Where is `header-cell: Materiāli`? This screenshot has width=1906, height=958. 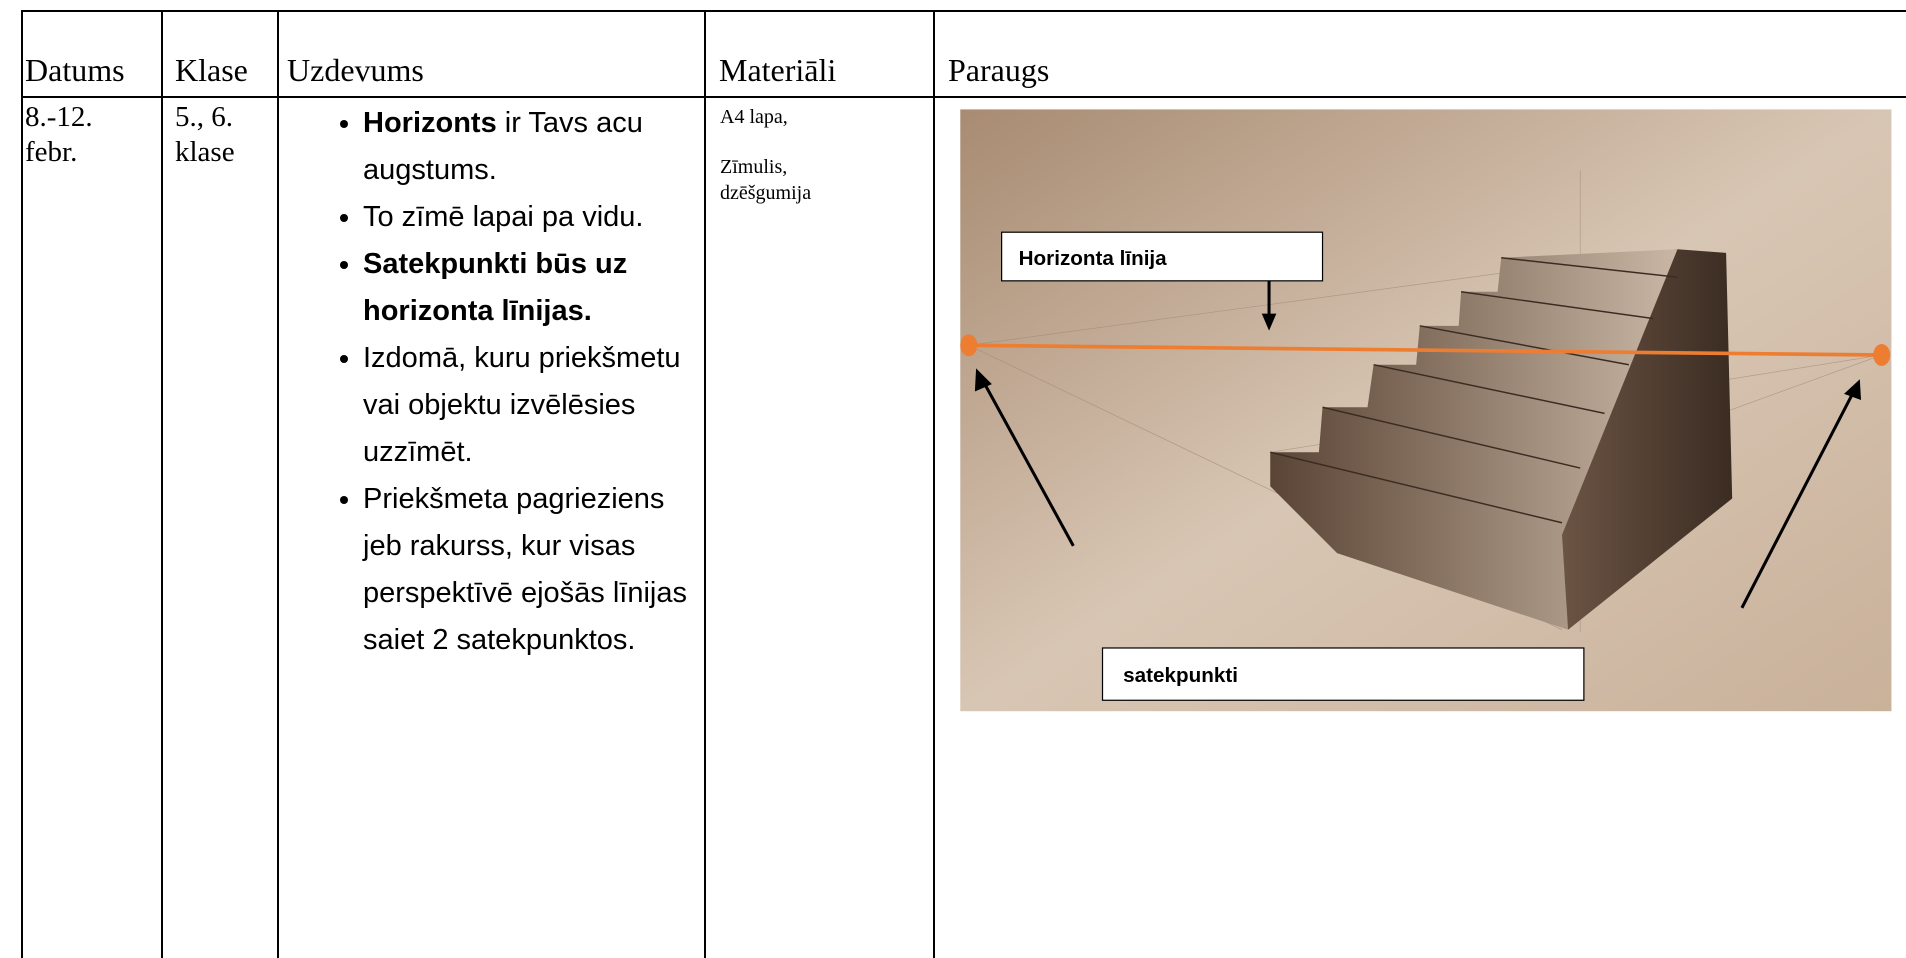 header-cell: Materiāli is located at coordinates (778, 70).